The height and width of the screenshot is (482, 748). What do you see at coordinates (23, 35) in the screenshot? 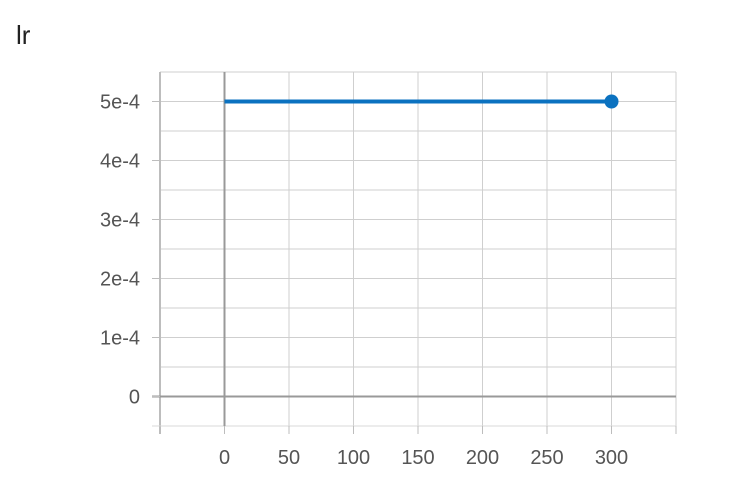
I see `chart-title: lr` at bounding box center [23, 35].